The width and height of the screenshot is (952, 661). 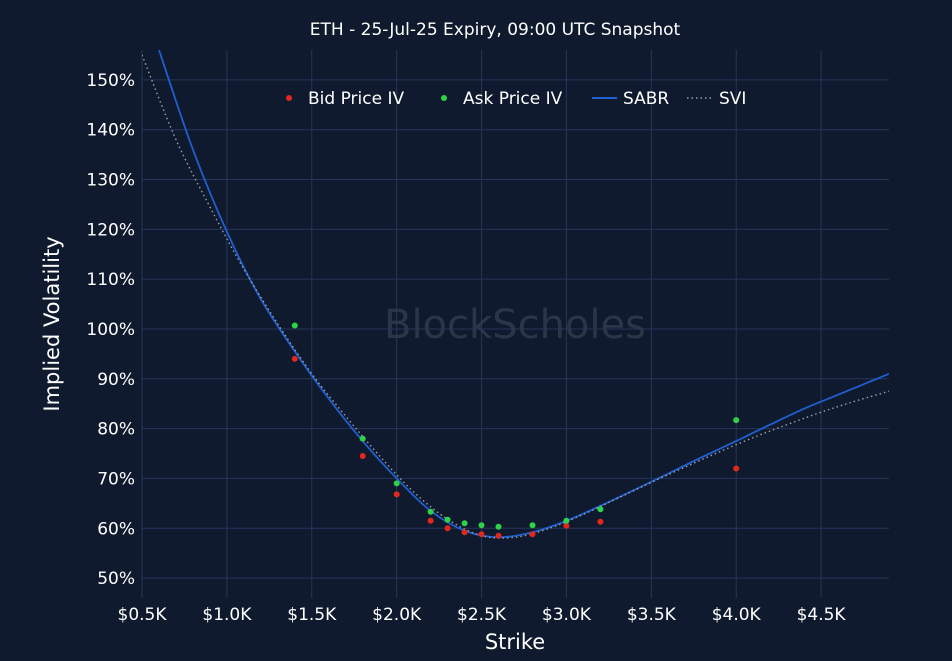 What do you see at coordinates (646, 99) in the screenshot?
I see `legend-sabr-label: SABR` at bounding box center [646, 99].